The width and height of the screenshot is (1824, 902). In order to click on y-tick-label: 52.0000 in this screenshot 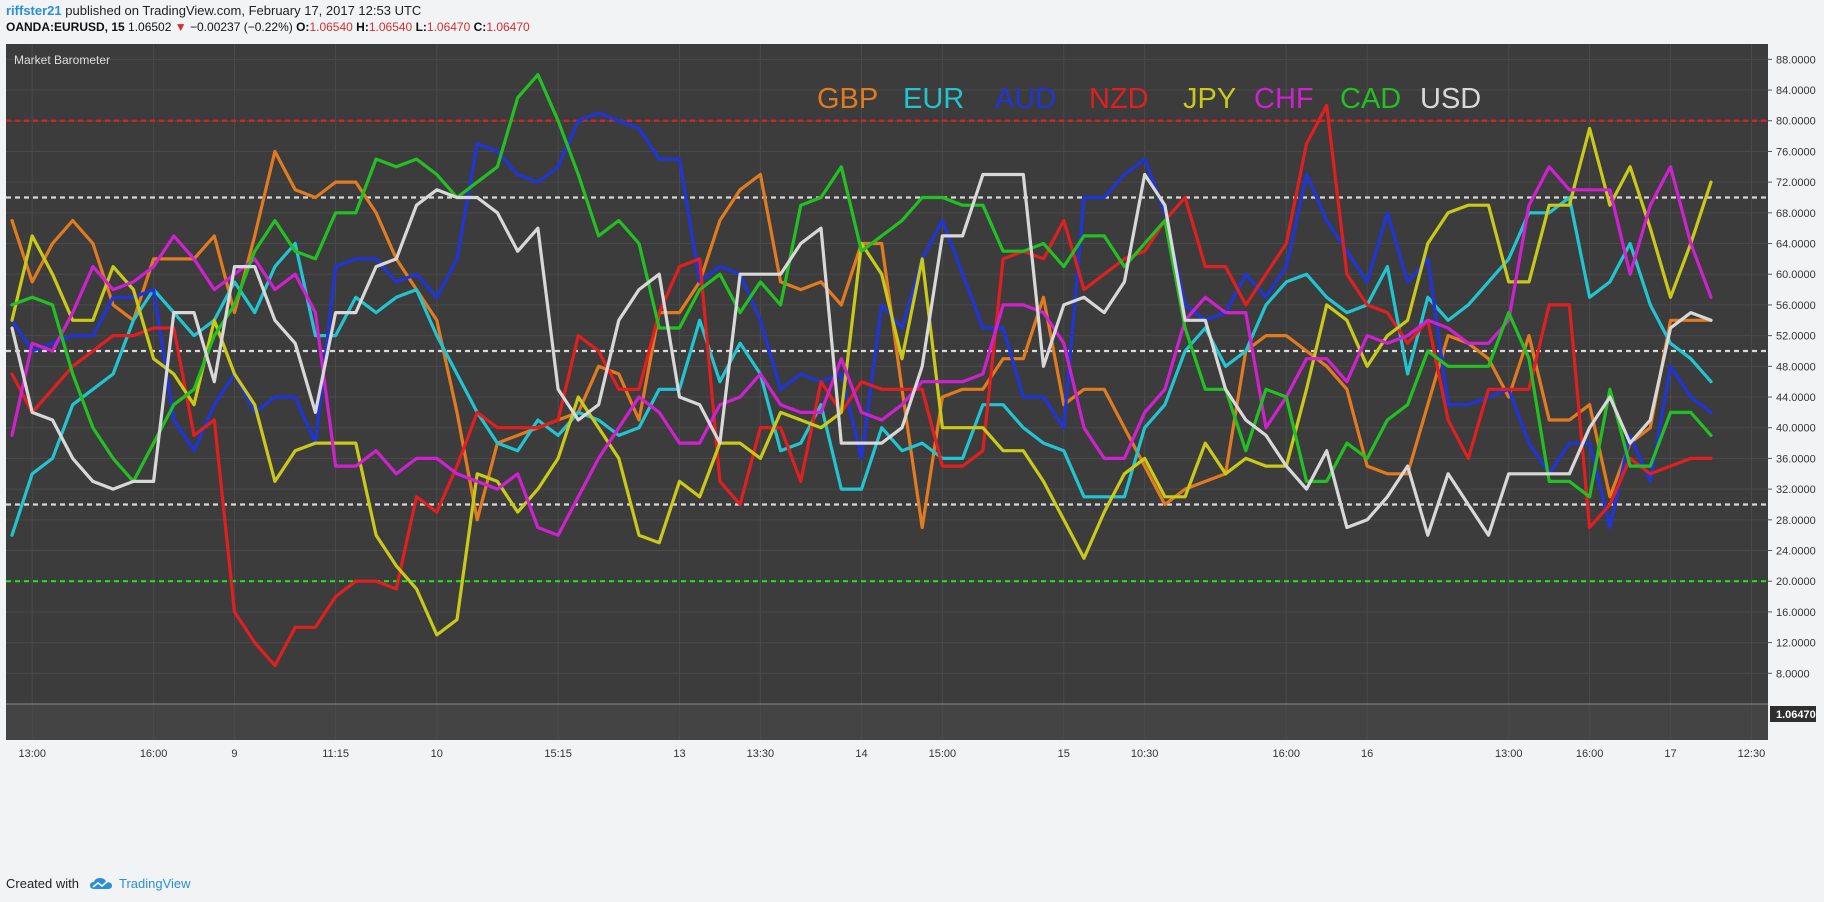, I will do `click(1796, 337)`.